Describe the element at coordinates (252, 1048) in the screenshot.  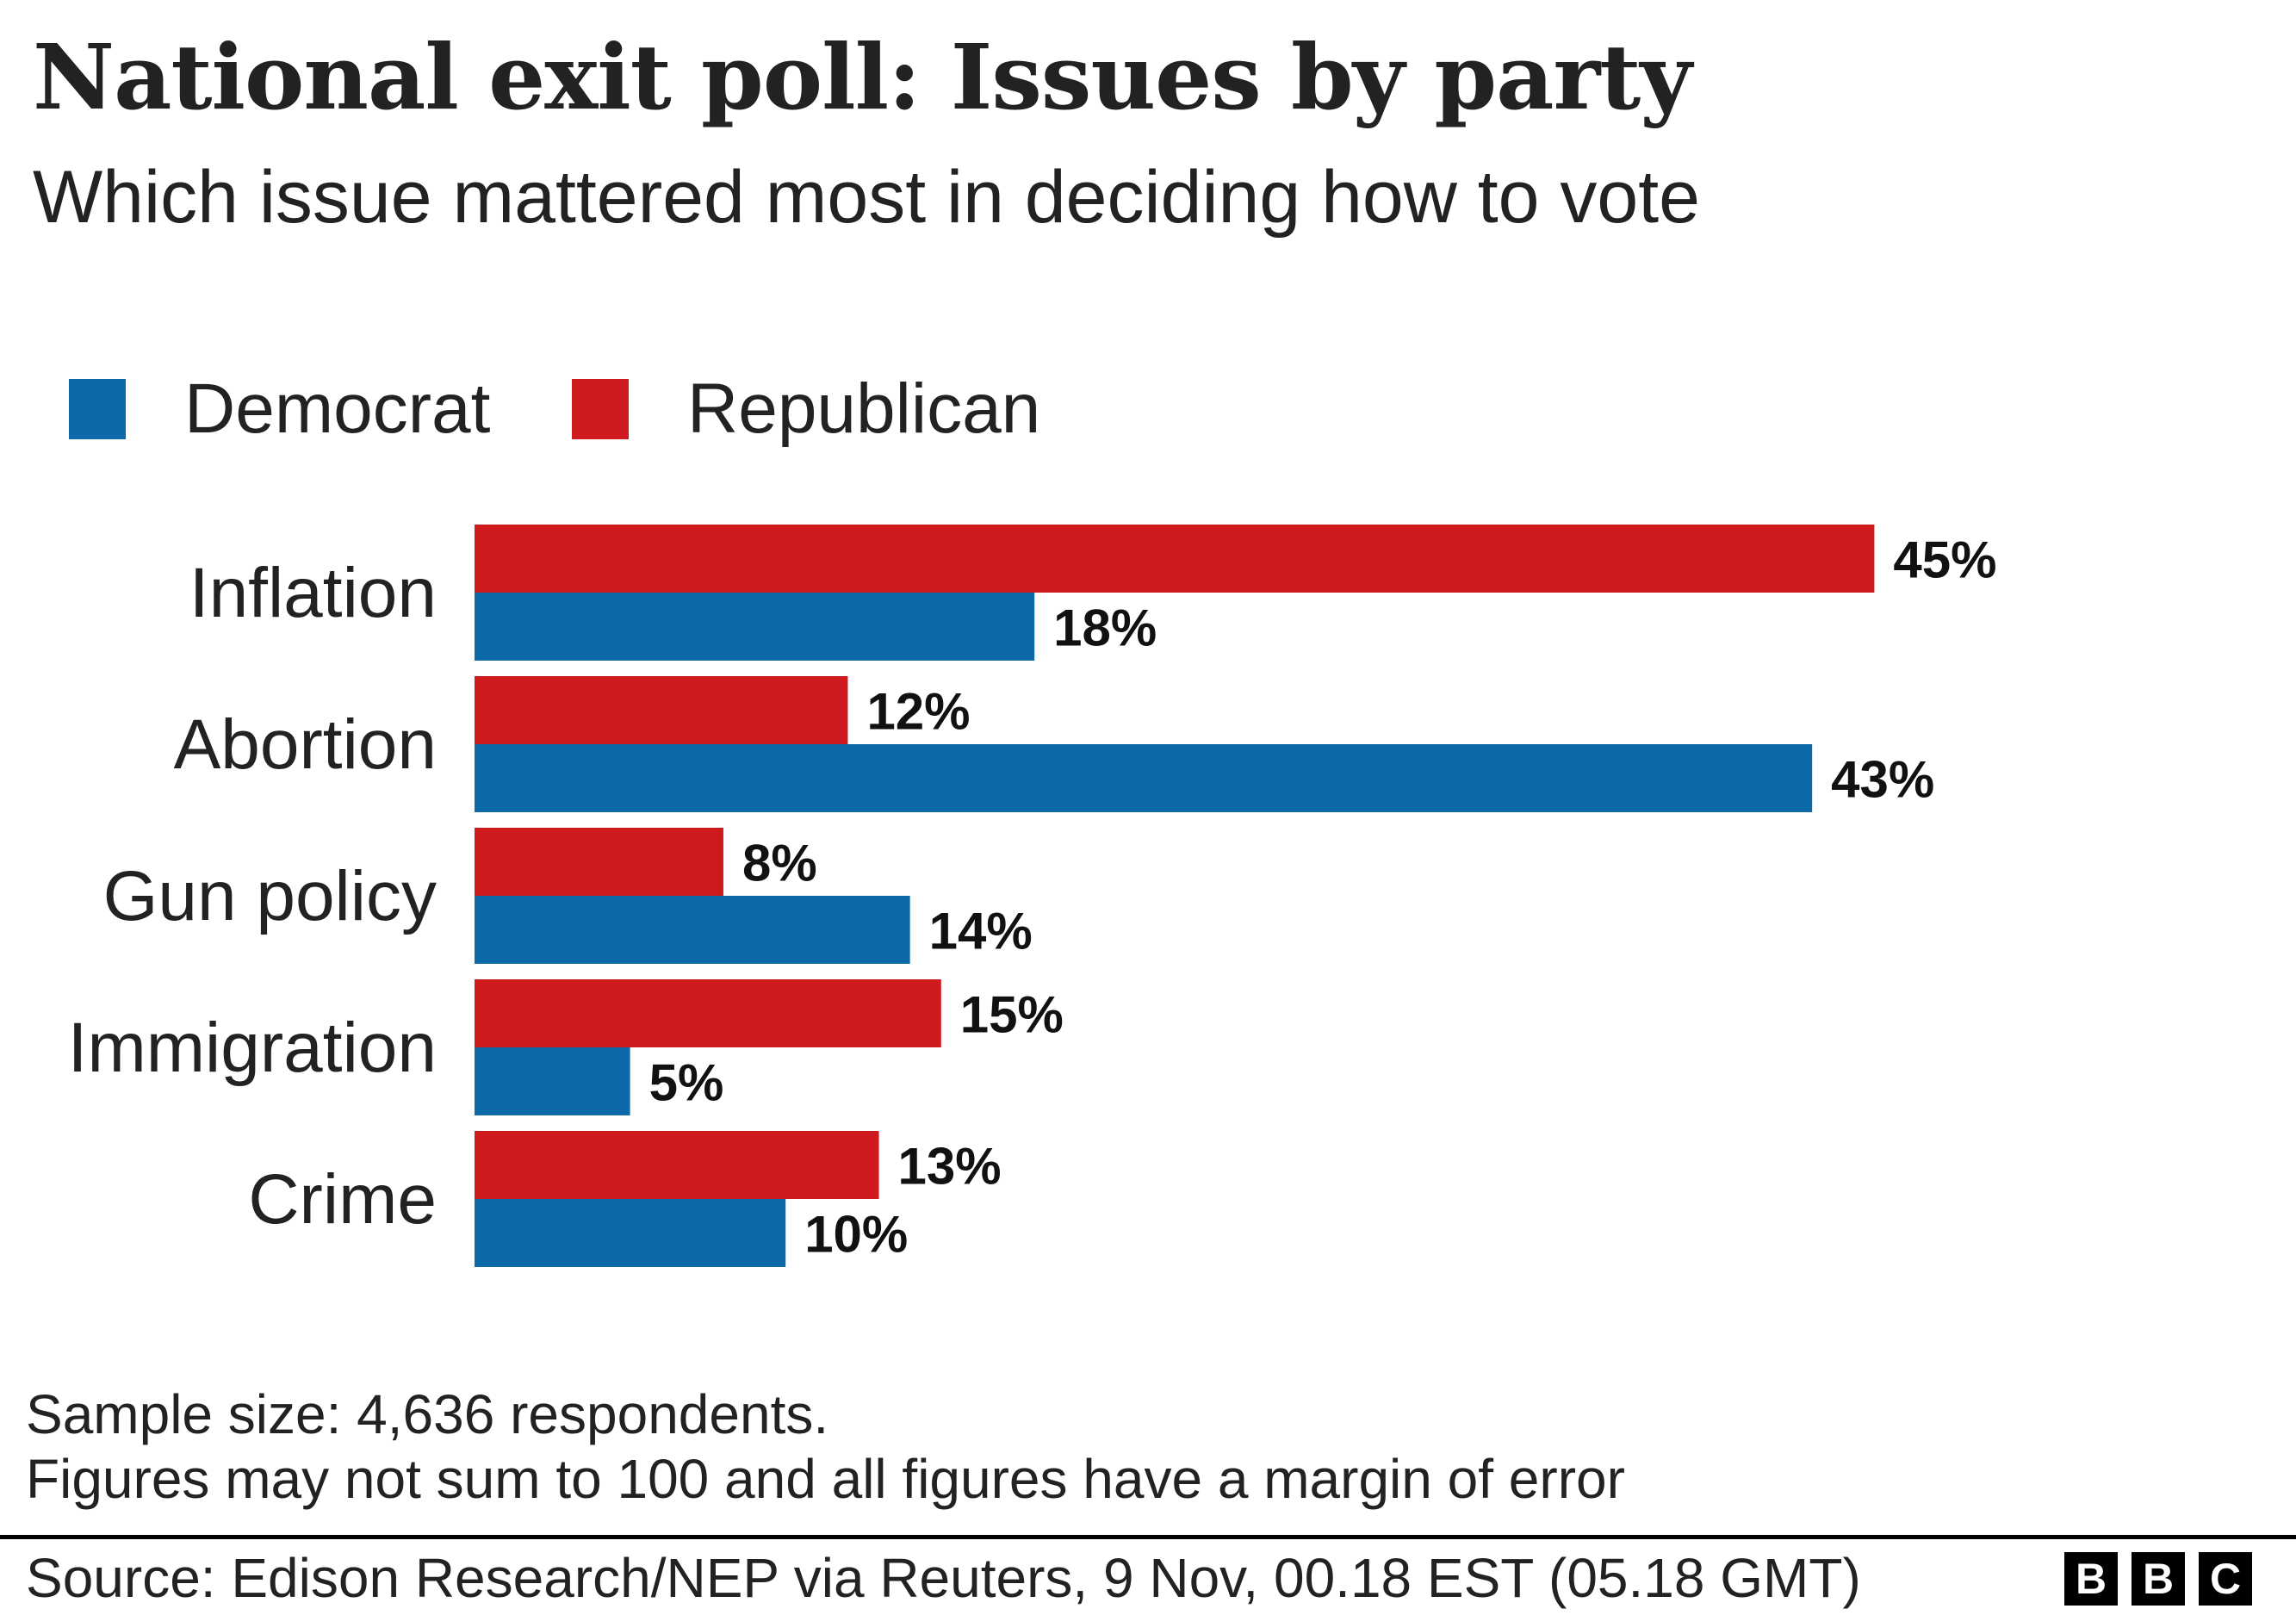
I see `category-label: Immigration` at that location.